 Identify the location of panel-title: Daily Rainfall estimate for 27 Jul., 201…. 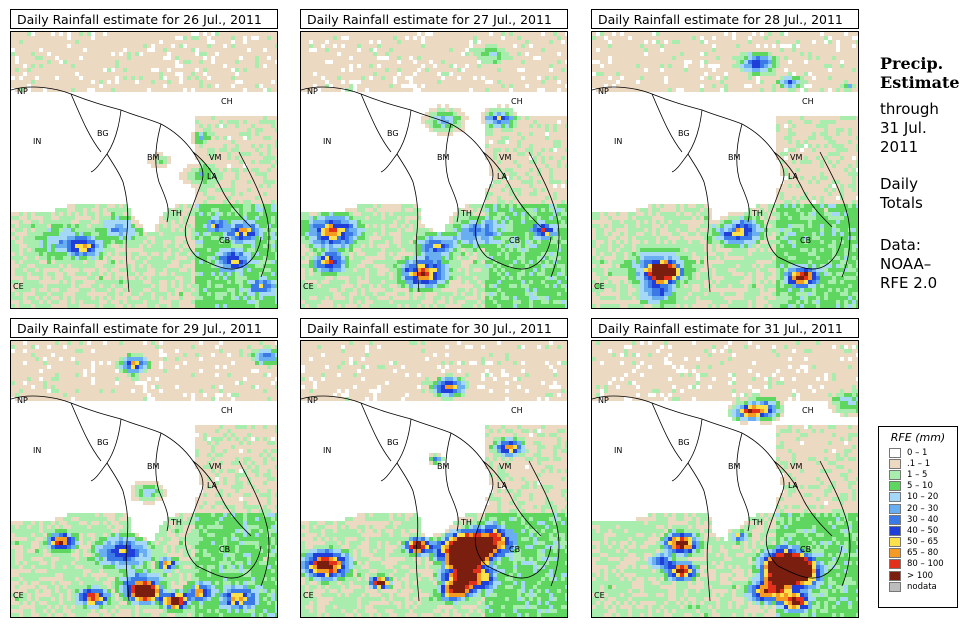
(434, 19).